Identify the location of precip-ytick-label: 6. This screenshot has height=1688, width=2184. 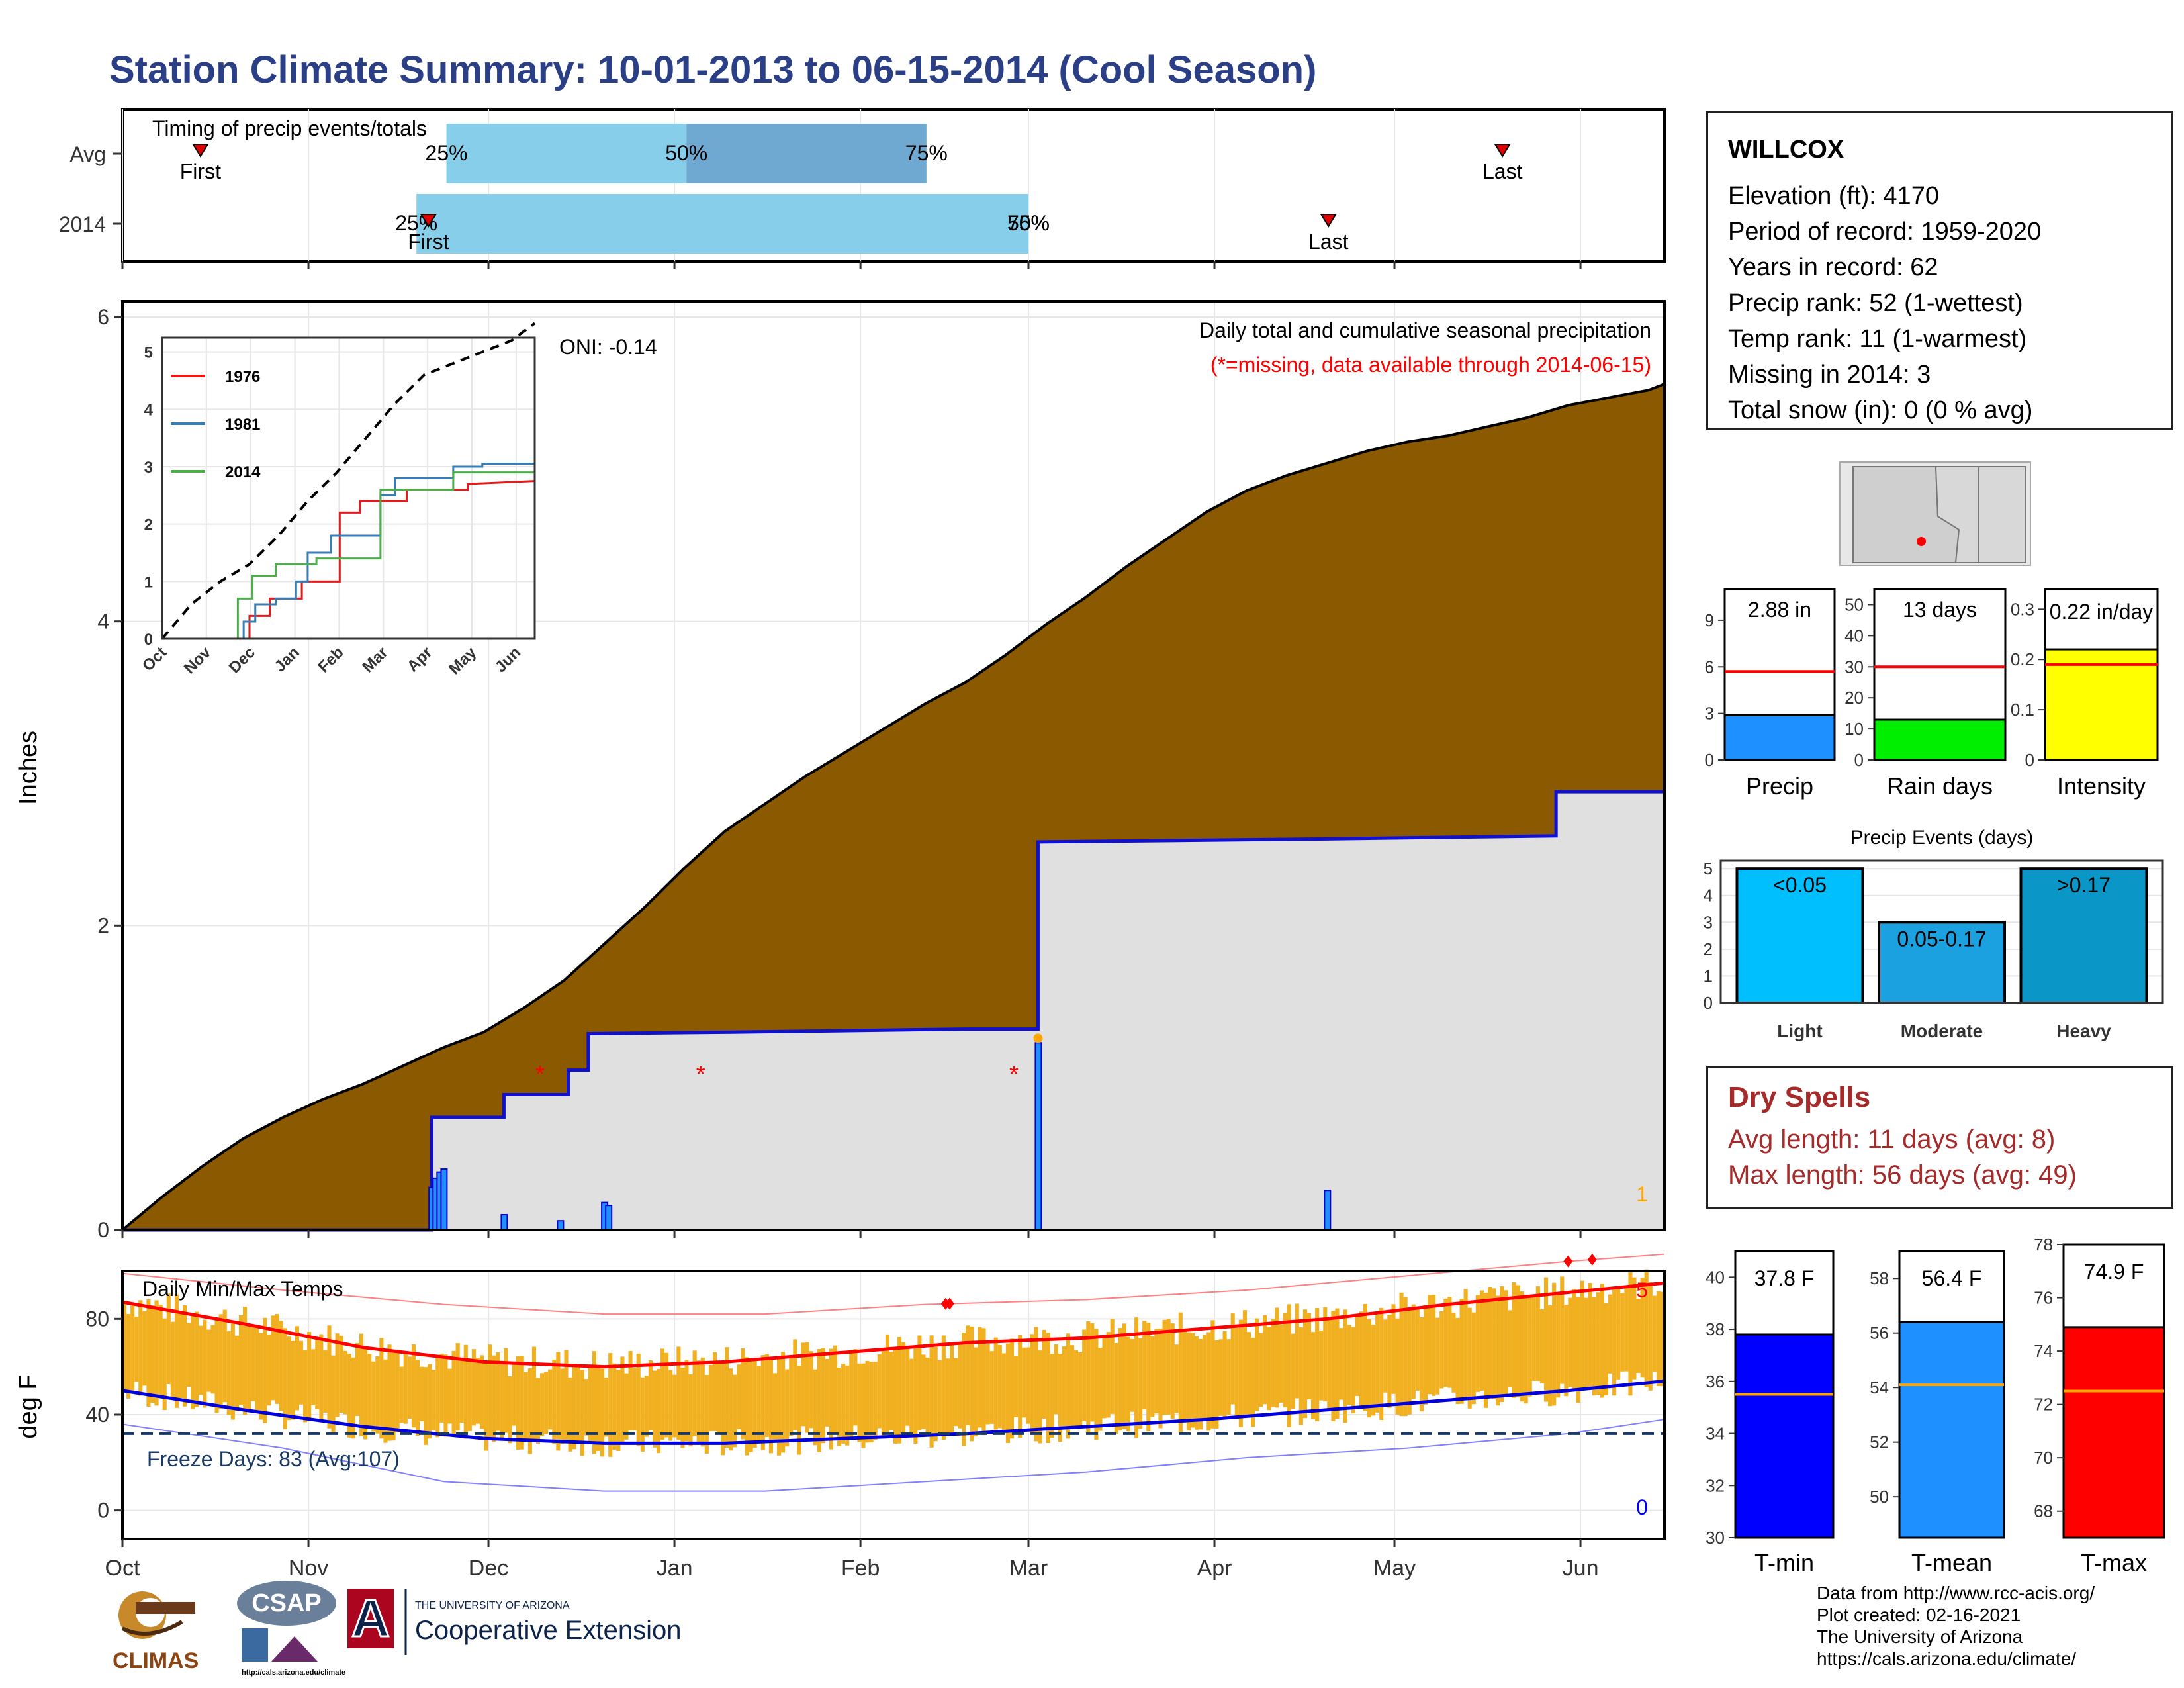
(103, 317).